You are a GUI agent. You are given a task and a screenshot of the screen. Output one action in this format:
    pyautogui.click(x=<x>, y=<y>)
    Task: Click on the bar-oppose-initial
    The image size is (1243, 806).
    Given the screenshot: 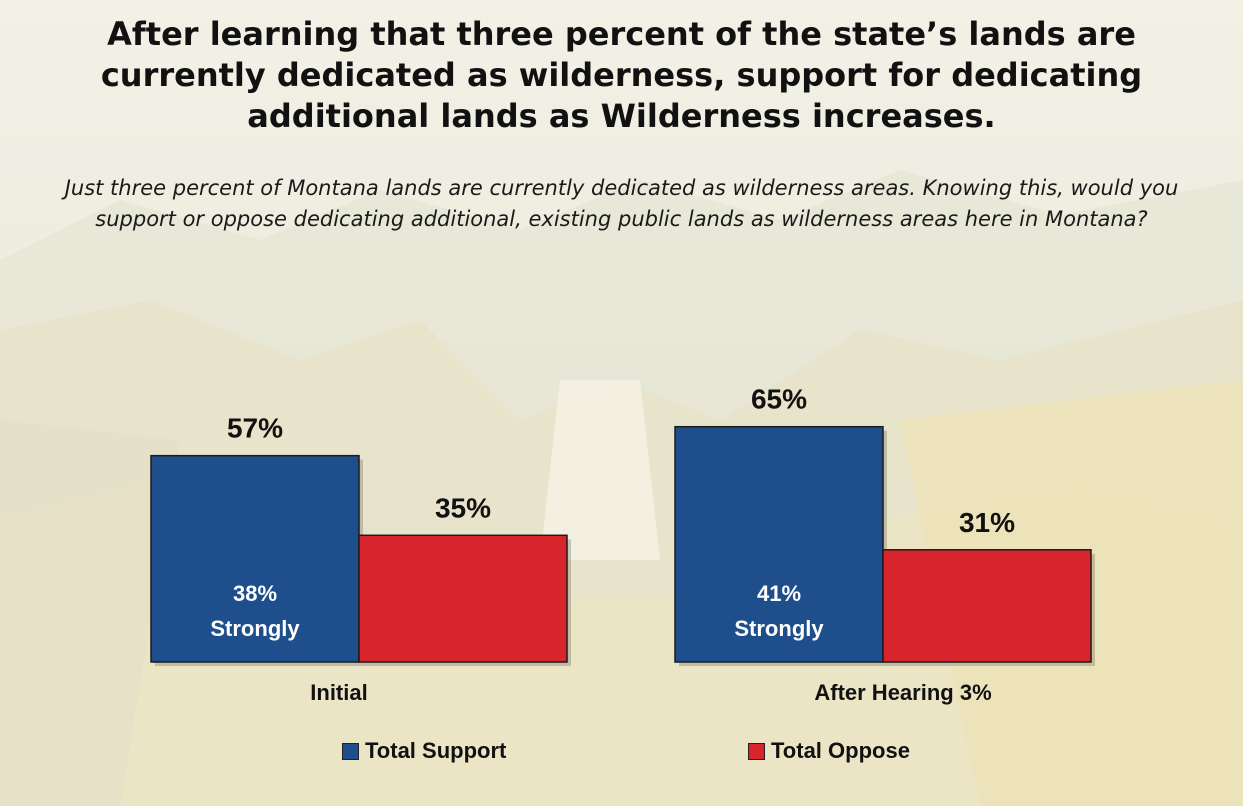 What is the action you would take?
    pyautogui.click(x=463, y=598)
    